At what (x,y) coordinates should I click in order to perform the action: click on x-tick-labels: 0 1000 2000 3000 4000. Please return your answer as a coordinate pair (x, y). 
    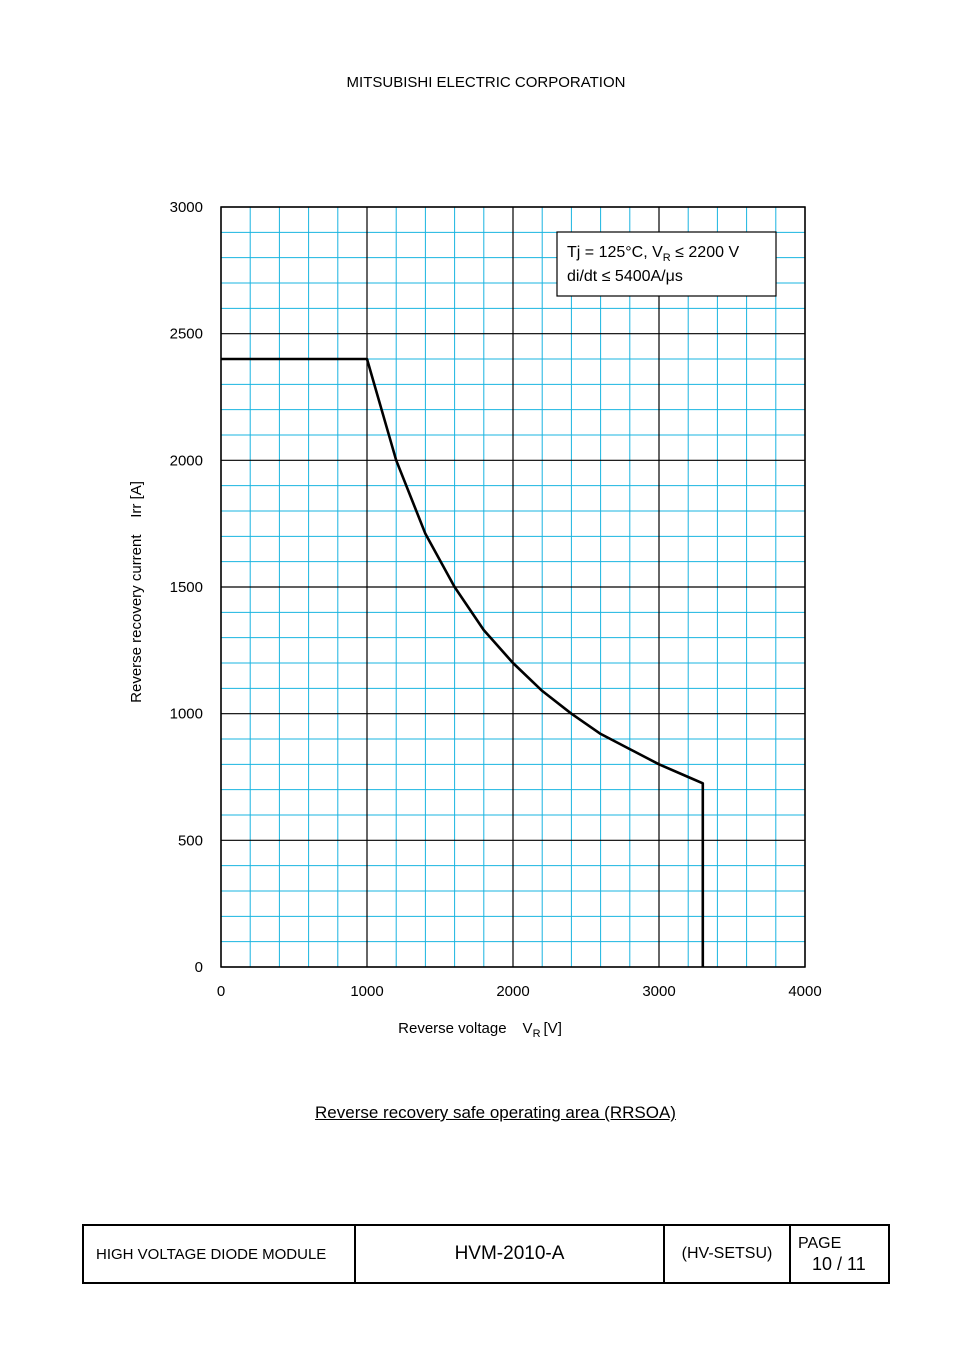
    Looking at the image, I should click on (519, 991).